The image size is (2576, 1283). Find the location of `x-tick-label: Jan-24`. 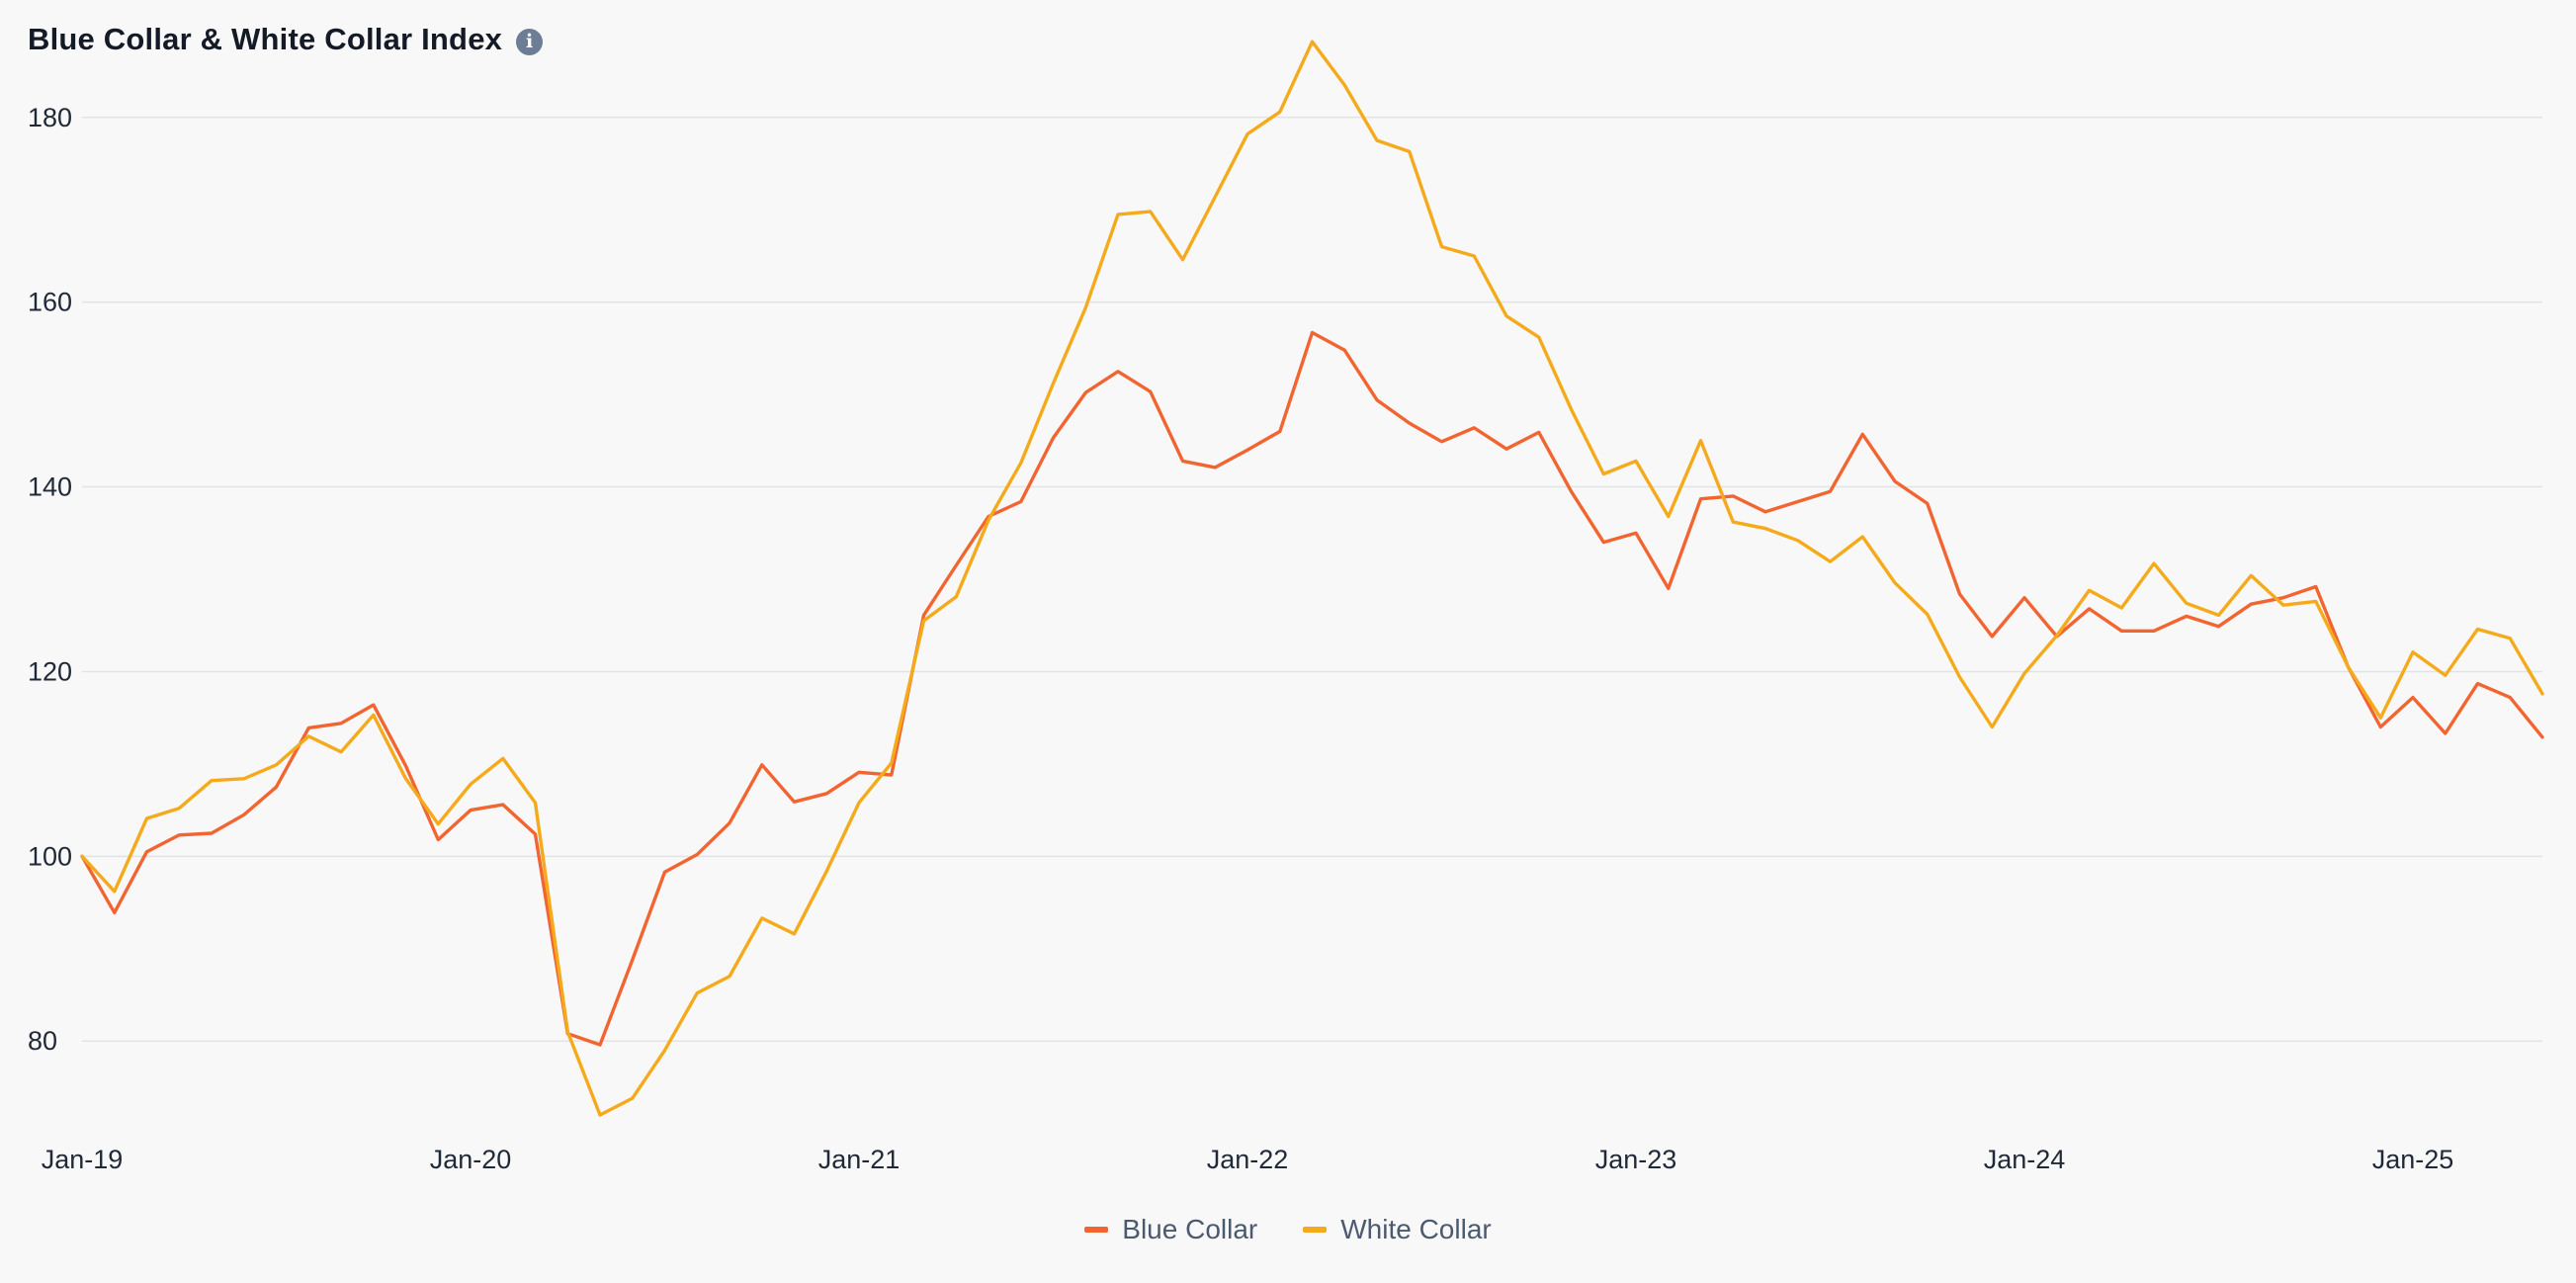

x-tick-label: Jan-24 is located at coordinates (2025, 1159).